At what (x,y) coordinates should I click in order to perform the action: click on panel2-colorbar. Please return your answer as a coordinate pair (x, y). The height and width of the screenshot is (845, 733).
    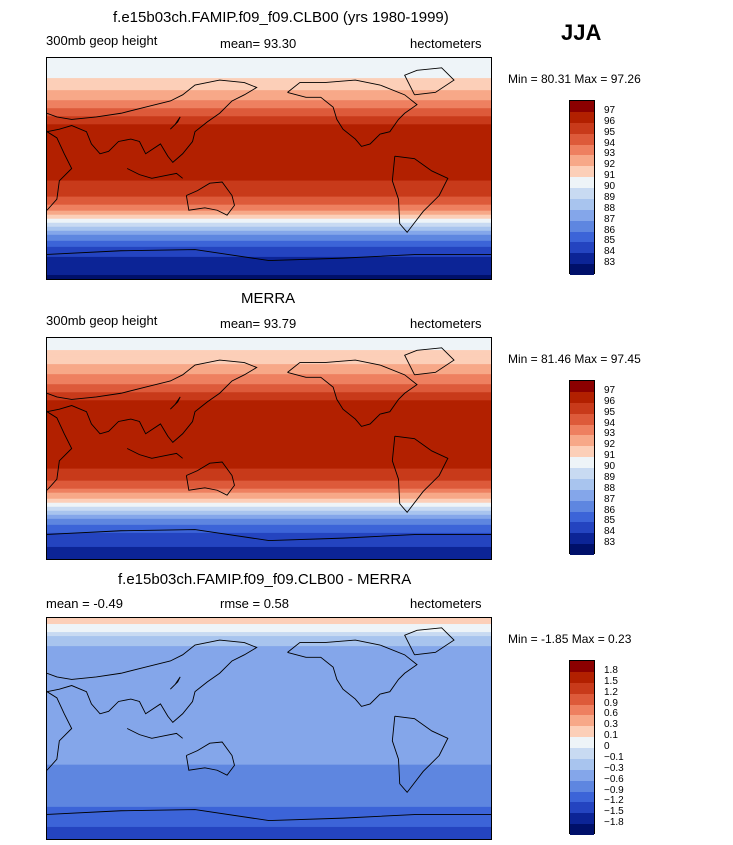
    Looking at the image, I should click on (582, 467).